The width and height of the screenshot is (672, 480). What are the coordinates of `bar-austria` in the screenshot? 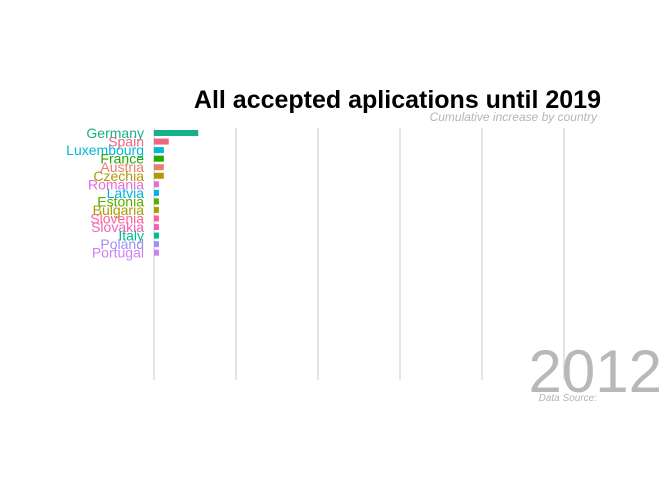 It's located at (159, 167).